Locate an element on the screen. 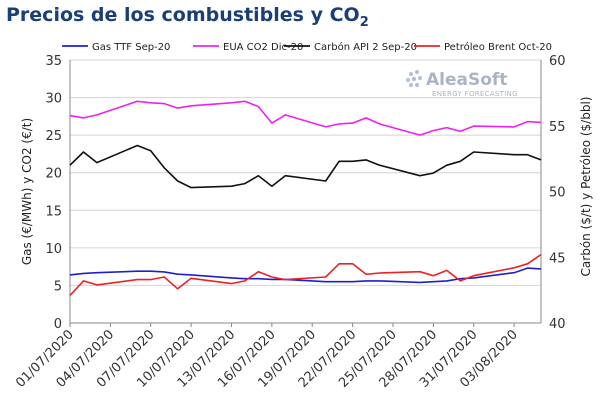 The image size is (600, 418). legend-label: Petróleo Brent Oct-20 is located at coordinates (498, 47).